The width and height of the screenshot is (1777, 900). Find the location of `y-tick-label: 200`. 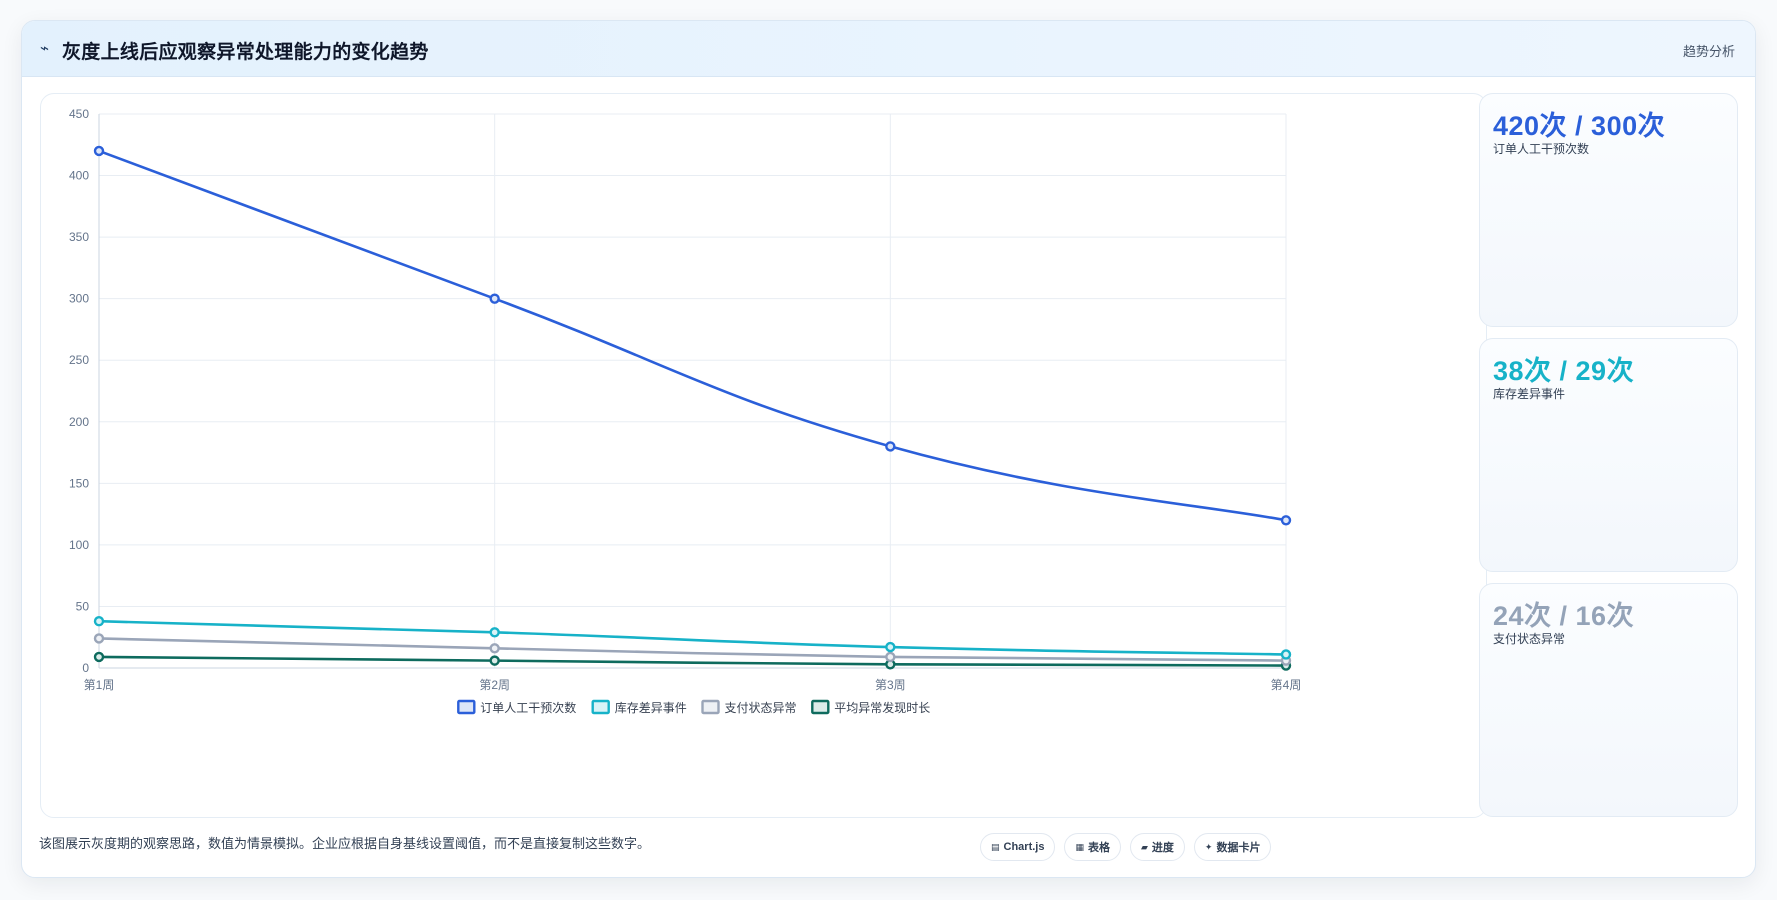

y-tick-label: 200 is located at coordinates (79, 422).